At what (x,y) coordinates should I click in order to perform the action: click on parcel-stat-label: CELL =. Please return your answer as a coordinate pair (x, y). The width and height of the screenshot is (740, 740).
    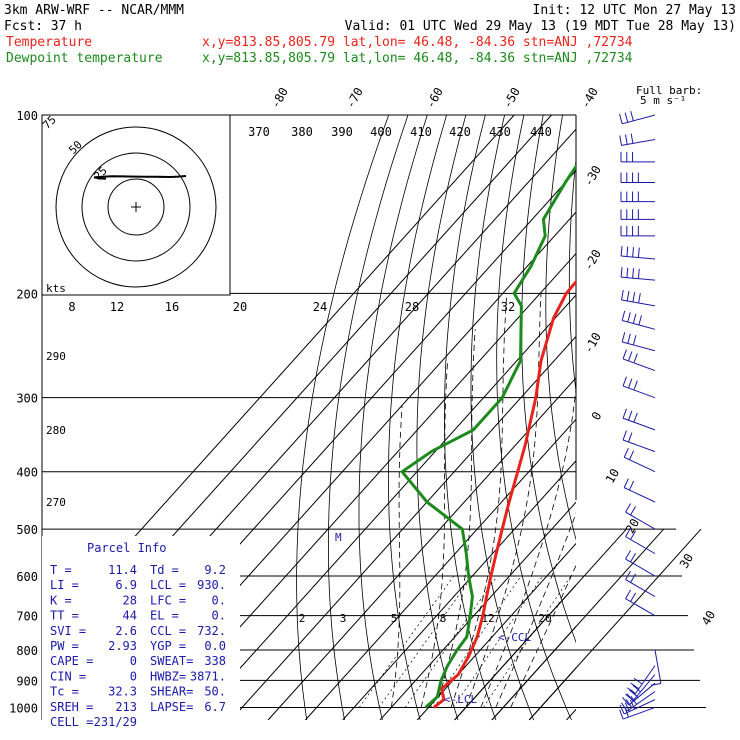
    Looking at the image, I should click on (71, 722).